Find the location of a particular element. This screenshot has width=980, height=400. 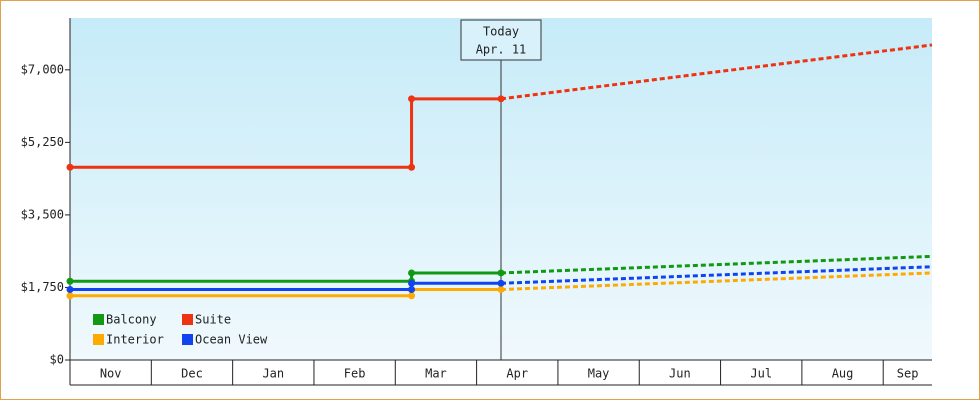

x-tick-label: Jul is located at coordinates (761, 374).